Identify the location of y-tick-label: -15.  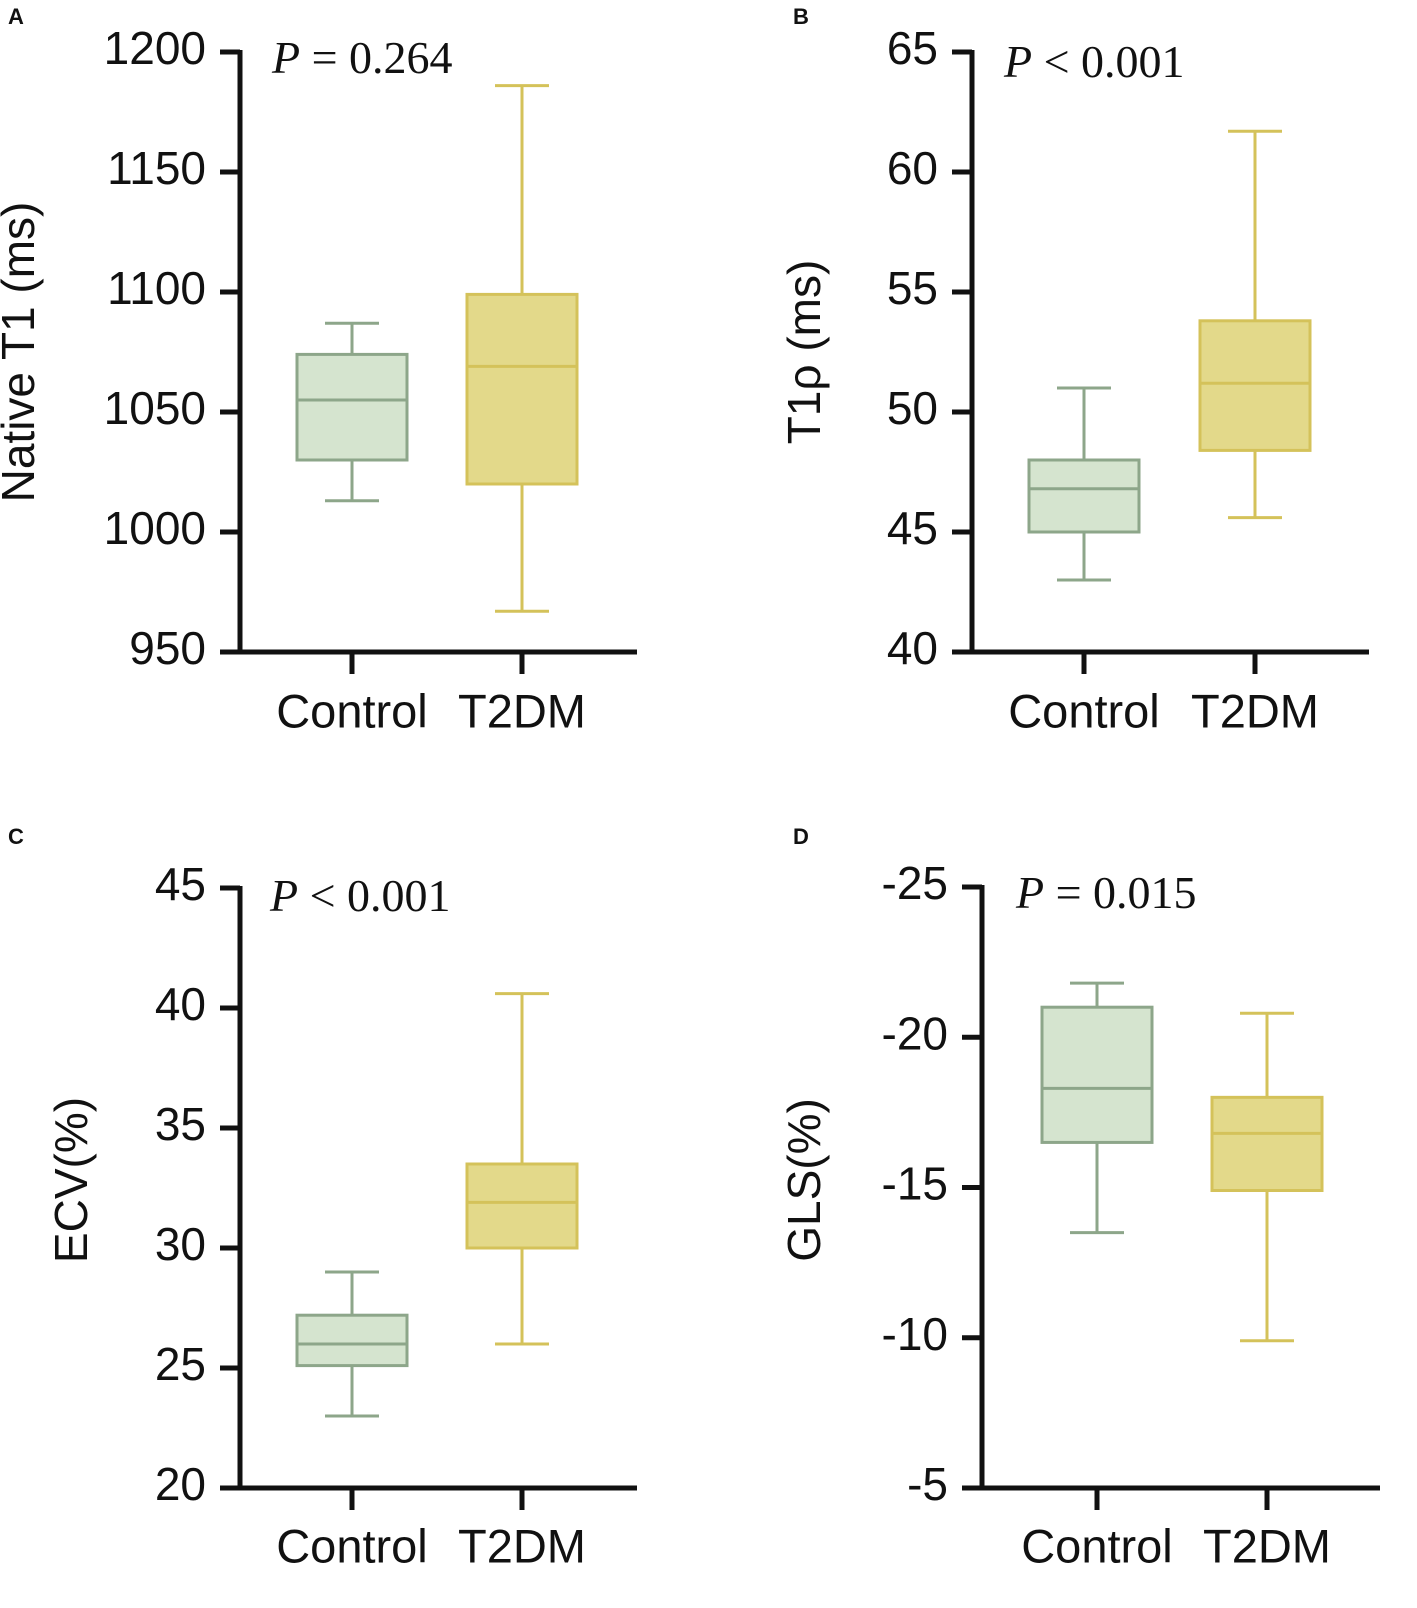
(915, 1184).